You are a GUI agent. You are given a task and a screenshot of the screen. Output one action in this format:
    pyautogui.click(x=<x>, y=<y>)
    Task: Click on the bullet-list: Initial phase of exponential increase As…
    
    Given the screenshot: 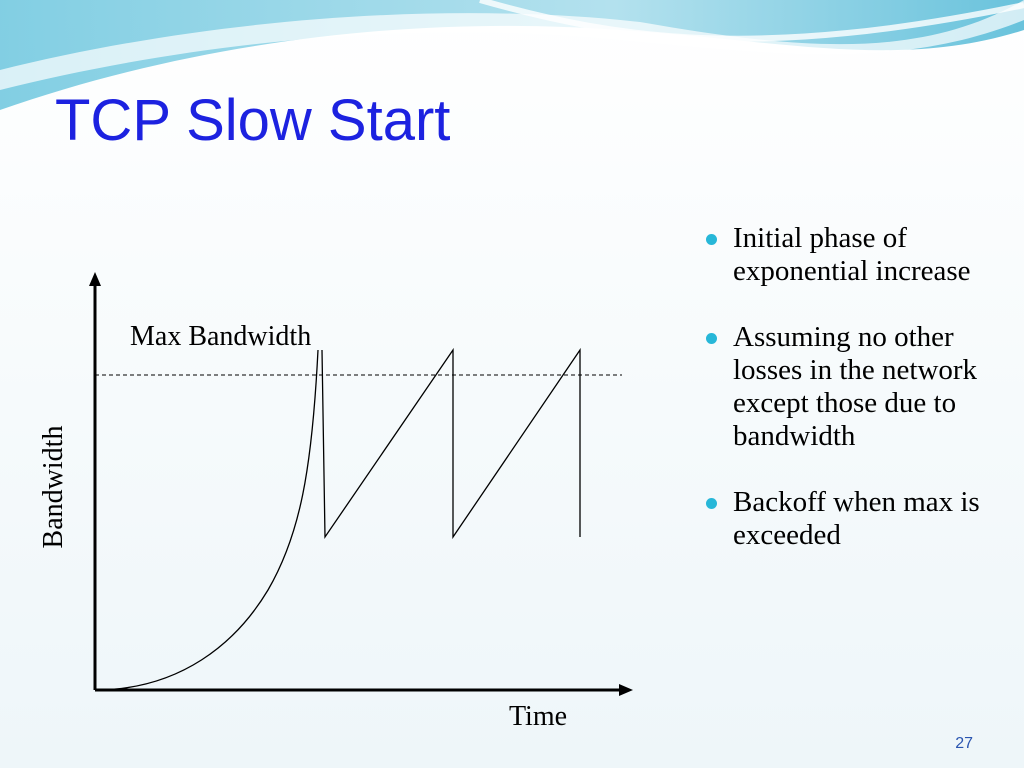 What is the action you would take?
    pyautogui.click(x=856, y=403)
    